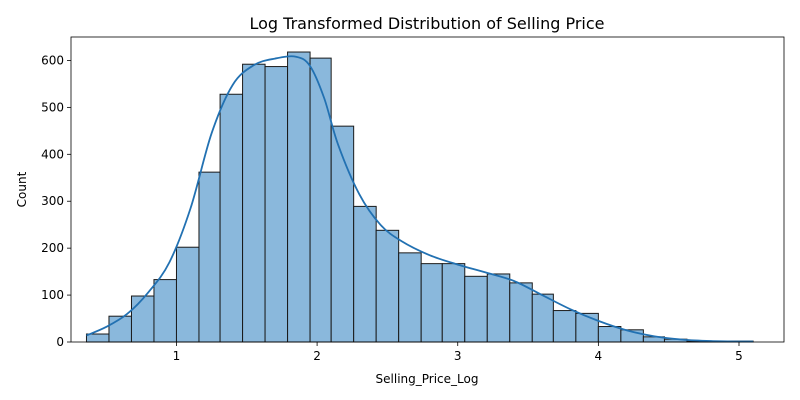  Describe the element at coordinates (52, 248) in the screenshot. I see `y-tick-label: 200` at that location.